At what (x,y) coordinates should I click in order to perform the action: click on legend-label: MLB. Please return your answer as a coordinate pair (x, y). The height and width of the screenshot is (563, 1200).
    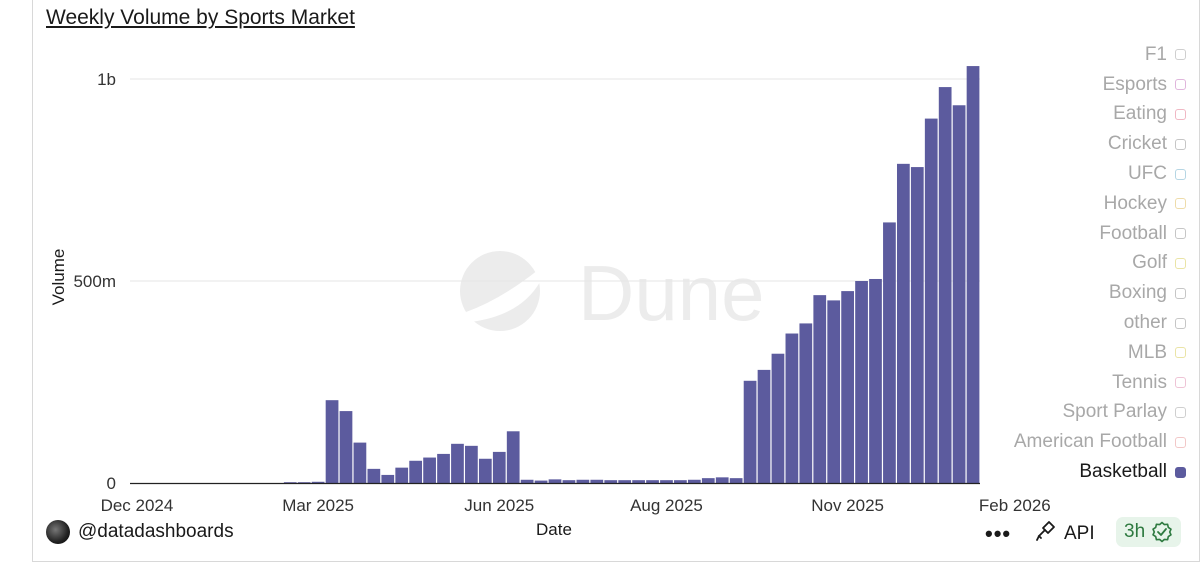
    Looking at the image, I should click on (1147, 352).